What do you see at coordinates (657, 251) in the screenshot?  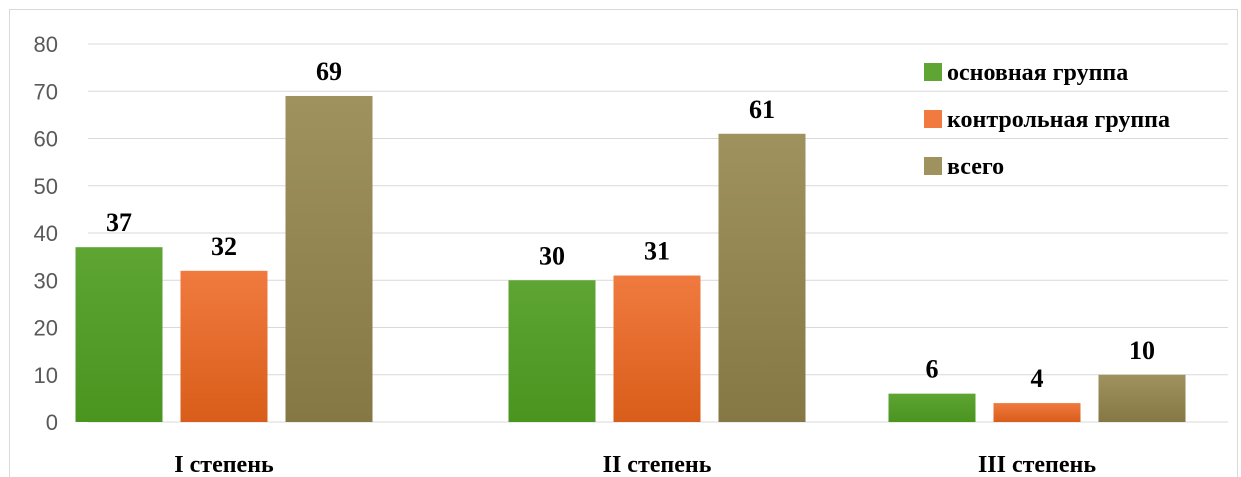 I see `data-label: 31` at bounding box center [657, 251].